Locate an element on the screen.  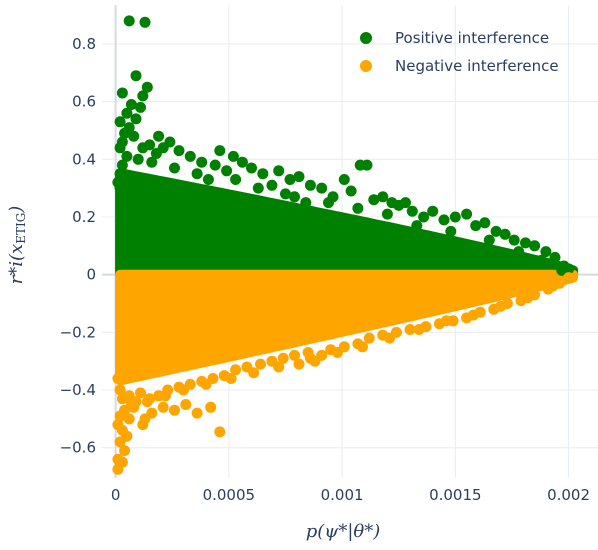
y-axis-title-subscript: ETIG is located at coordinates (21, 228).